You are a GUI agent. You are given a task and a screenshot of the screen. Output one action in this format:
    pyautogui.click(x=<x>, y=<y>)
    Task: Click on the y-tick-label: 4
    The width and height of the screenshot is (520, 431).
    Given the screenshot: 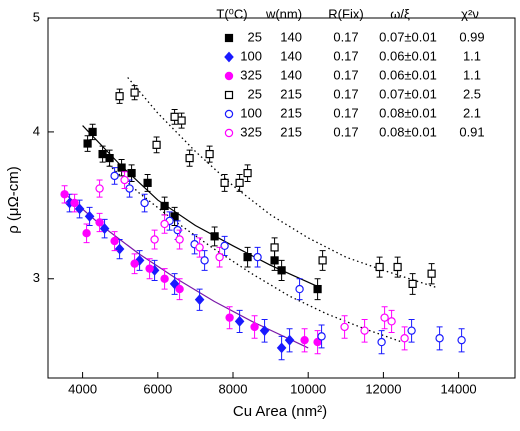 What is the action you would take?
    pyautogui.click(x=36, y=130)
    